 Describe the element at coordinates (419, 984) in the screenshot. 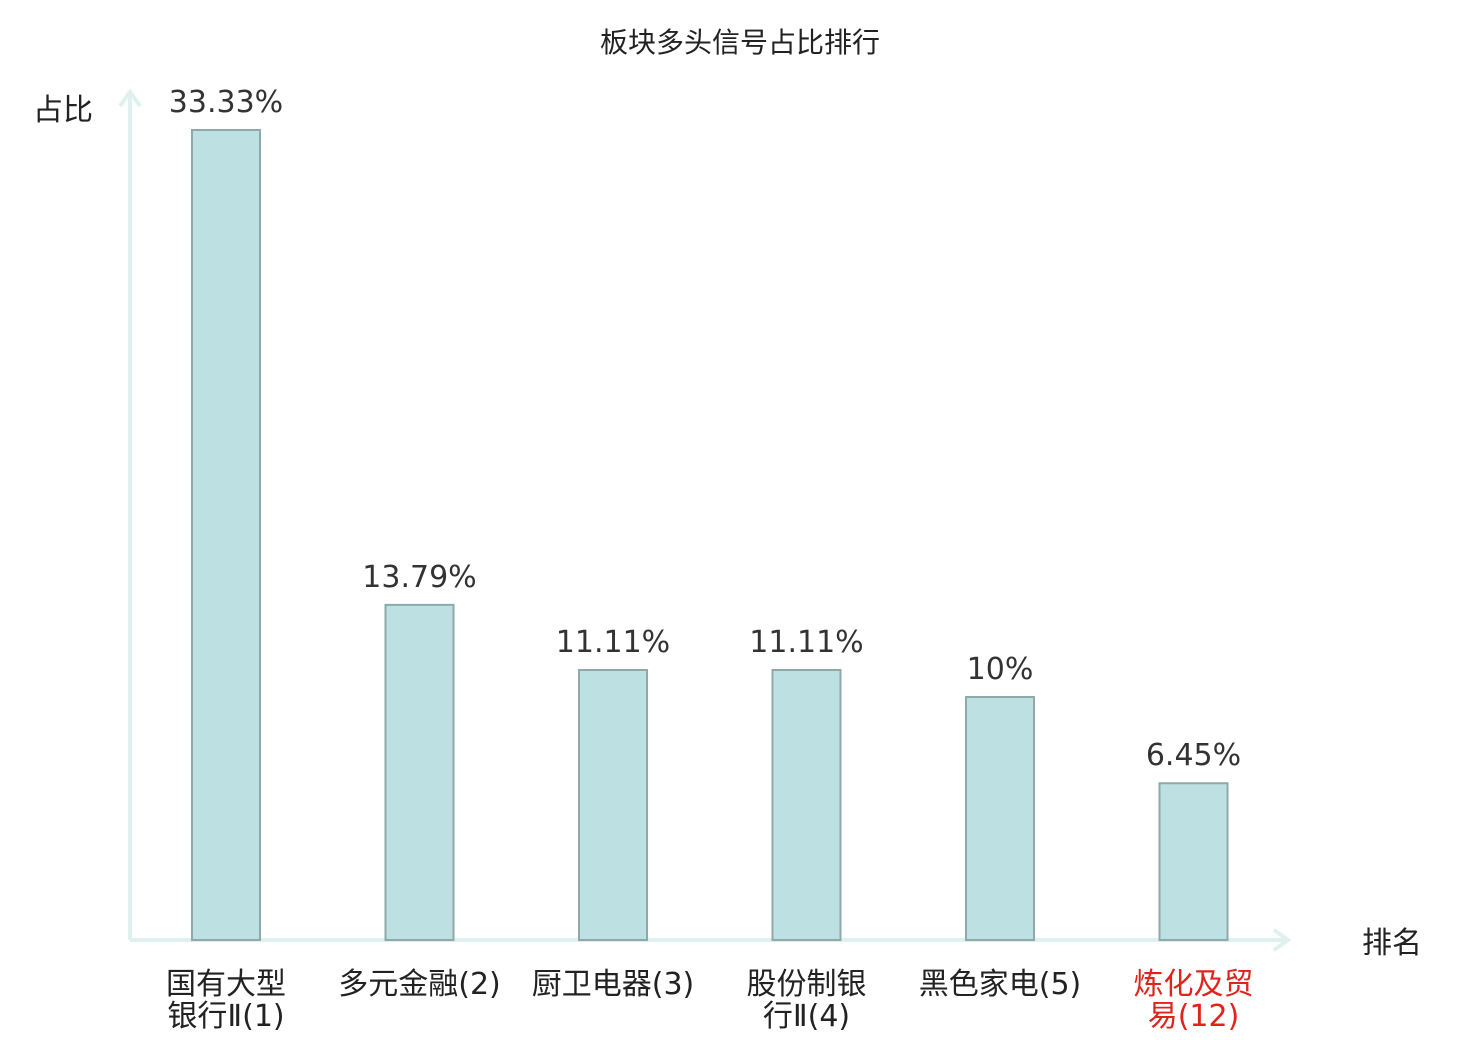

I see `category-label-2-line-1: 多元金融(2)` at that location.